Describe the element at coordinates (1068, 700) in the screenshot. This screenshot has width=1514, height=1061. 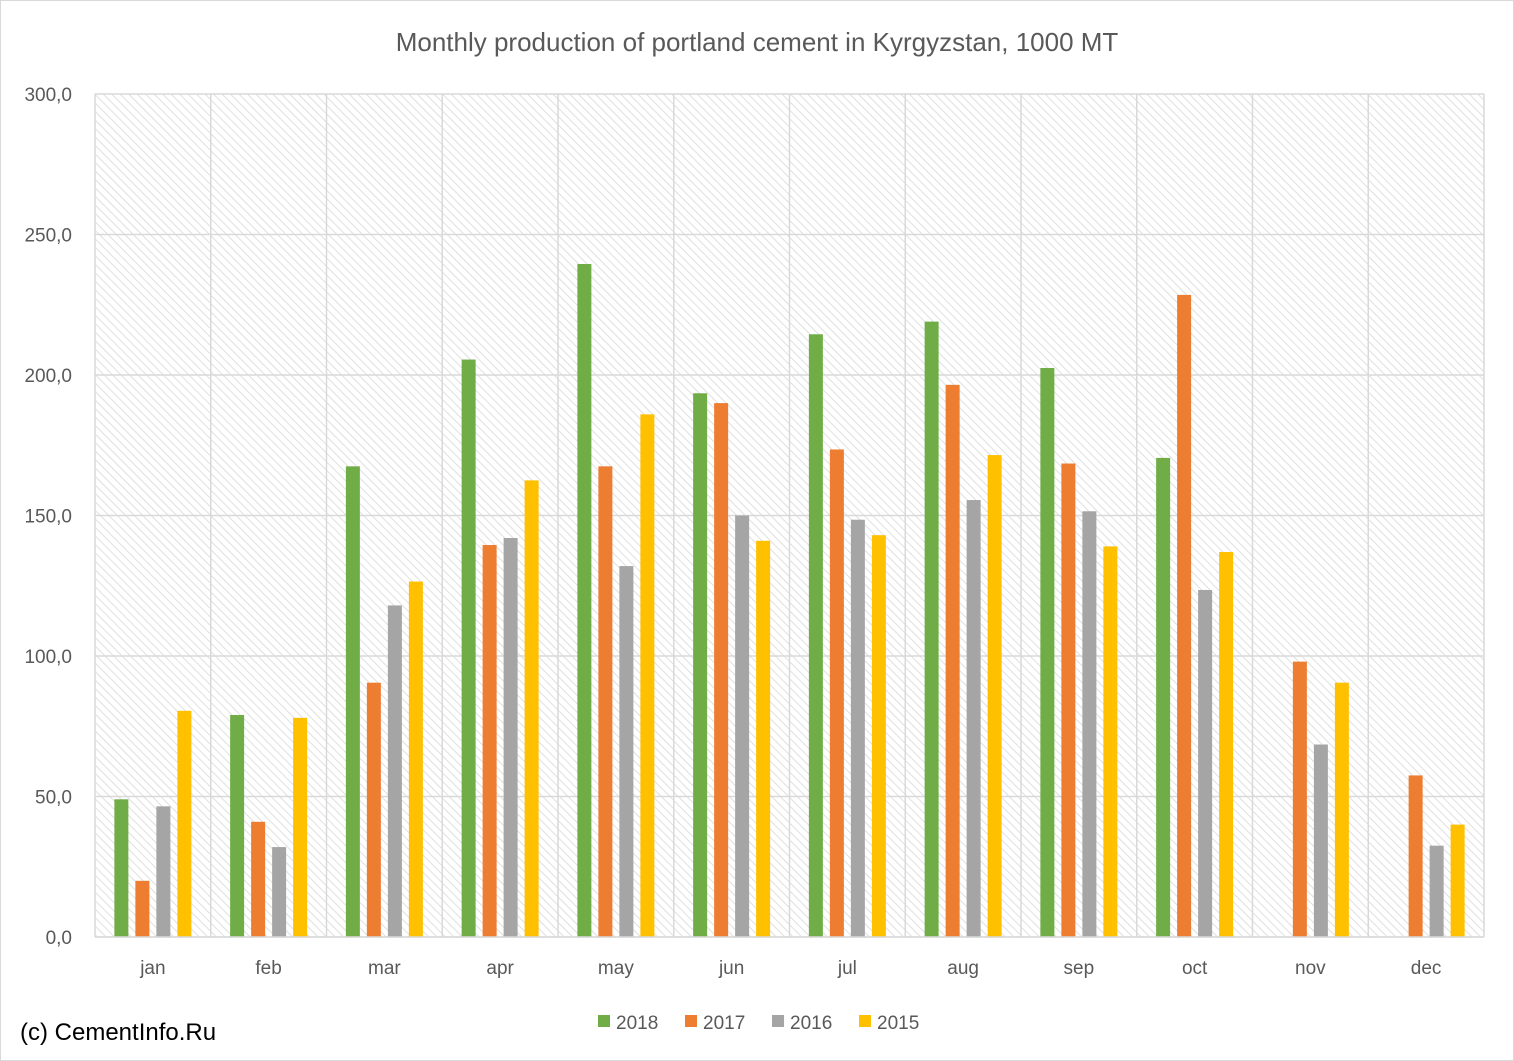
I see `bar-2017-sep` at that location.